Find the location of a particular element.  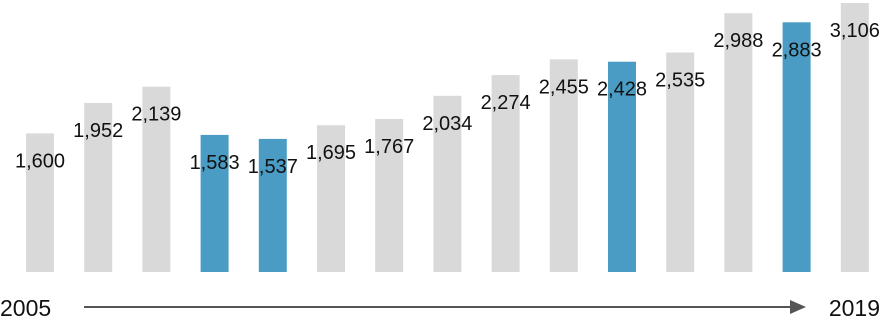

x-axis-end-label: 2019 is located at coordinates (854, 308).